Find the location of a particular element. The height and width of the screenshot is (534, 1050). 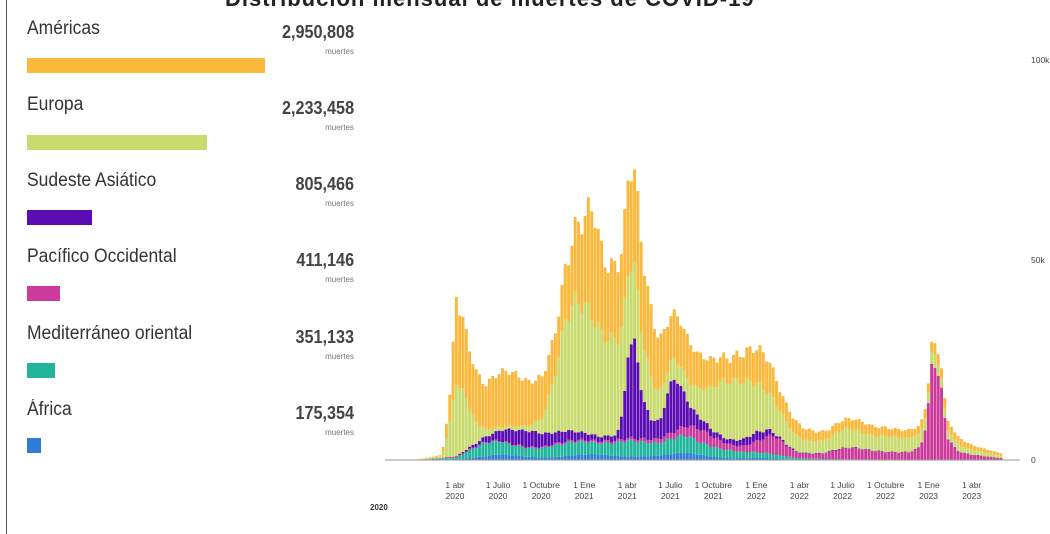

x-tick-label: 1 abr is located at coordinates (455, 485).